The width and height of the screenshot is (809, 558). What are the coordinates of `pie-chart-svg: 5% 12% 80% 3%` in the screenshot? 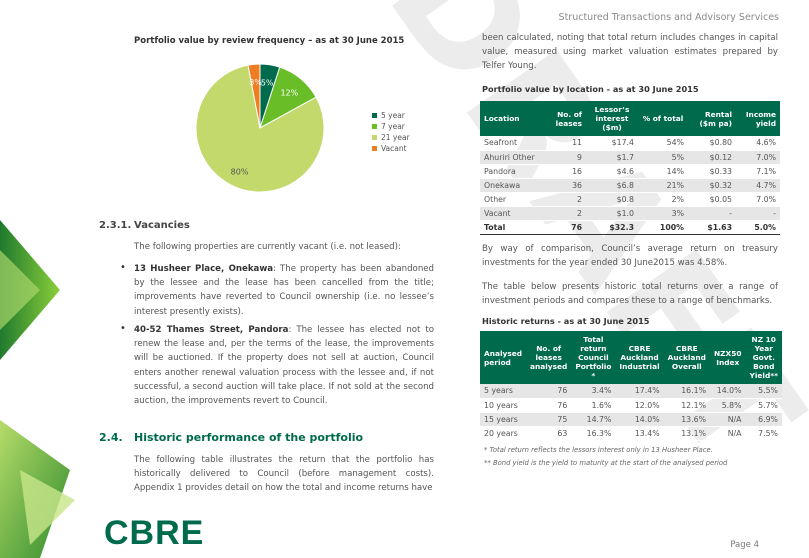 It's located at (260, 128).